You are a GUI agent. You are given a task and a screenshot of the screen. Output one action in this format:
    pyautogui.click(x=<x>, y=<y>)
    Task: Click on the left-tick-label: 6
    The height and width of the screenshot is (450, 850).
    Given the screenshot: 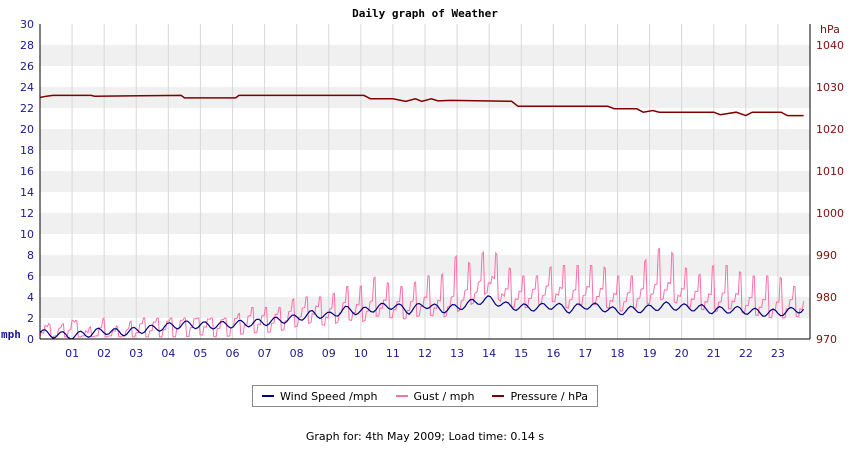 What is the action you would take?
    pyautogui.click(x=30, y=276)
    